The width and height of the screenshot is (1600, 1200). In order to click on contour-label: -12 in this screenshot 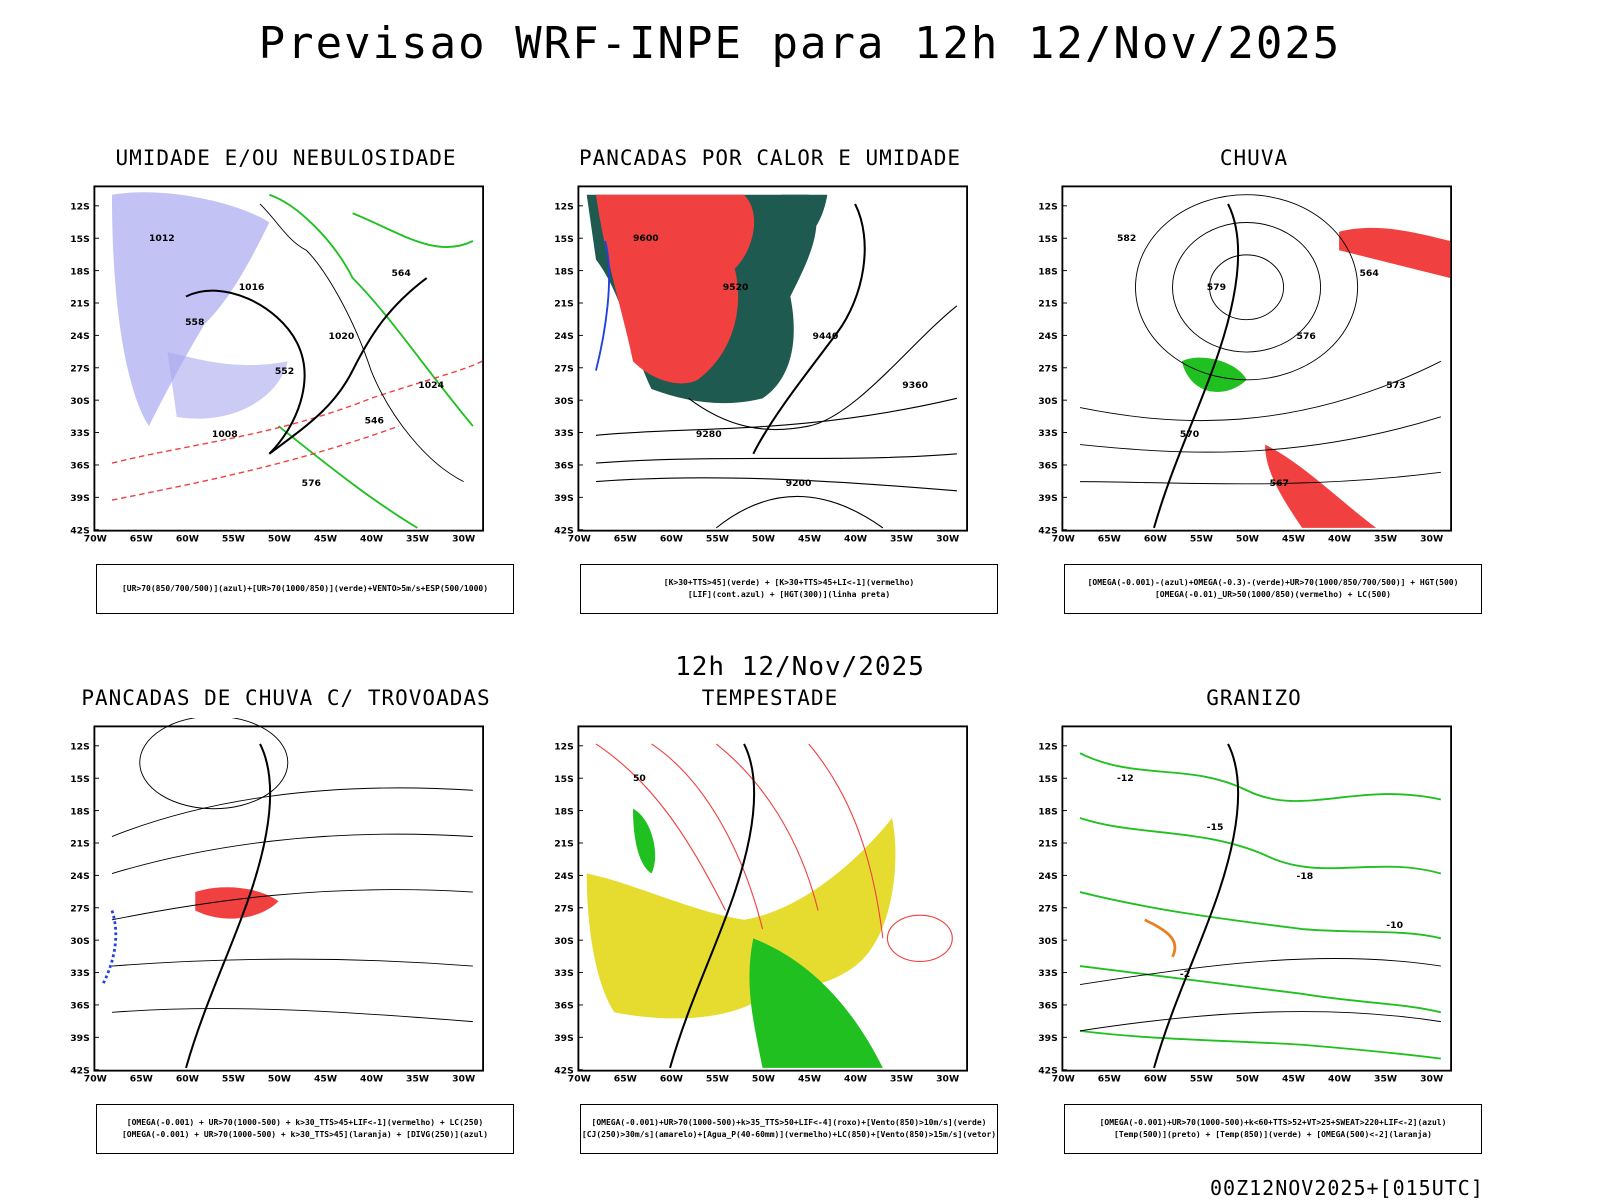, I will do `click(1125, 778)`.